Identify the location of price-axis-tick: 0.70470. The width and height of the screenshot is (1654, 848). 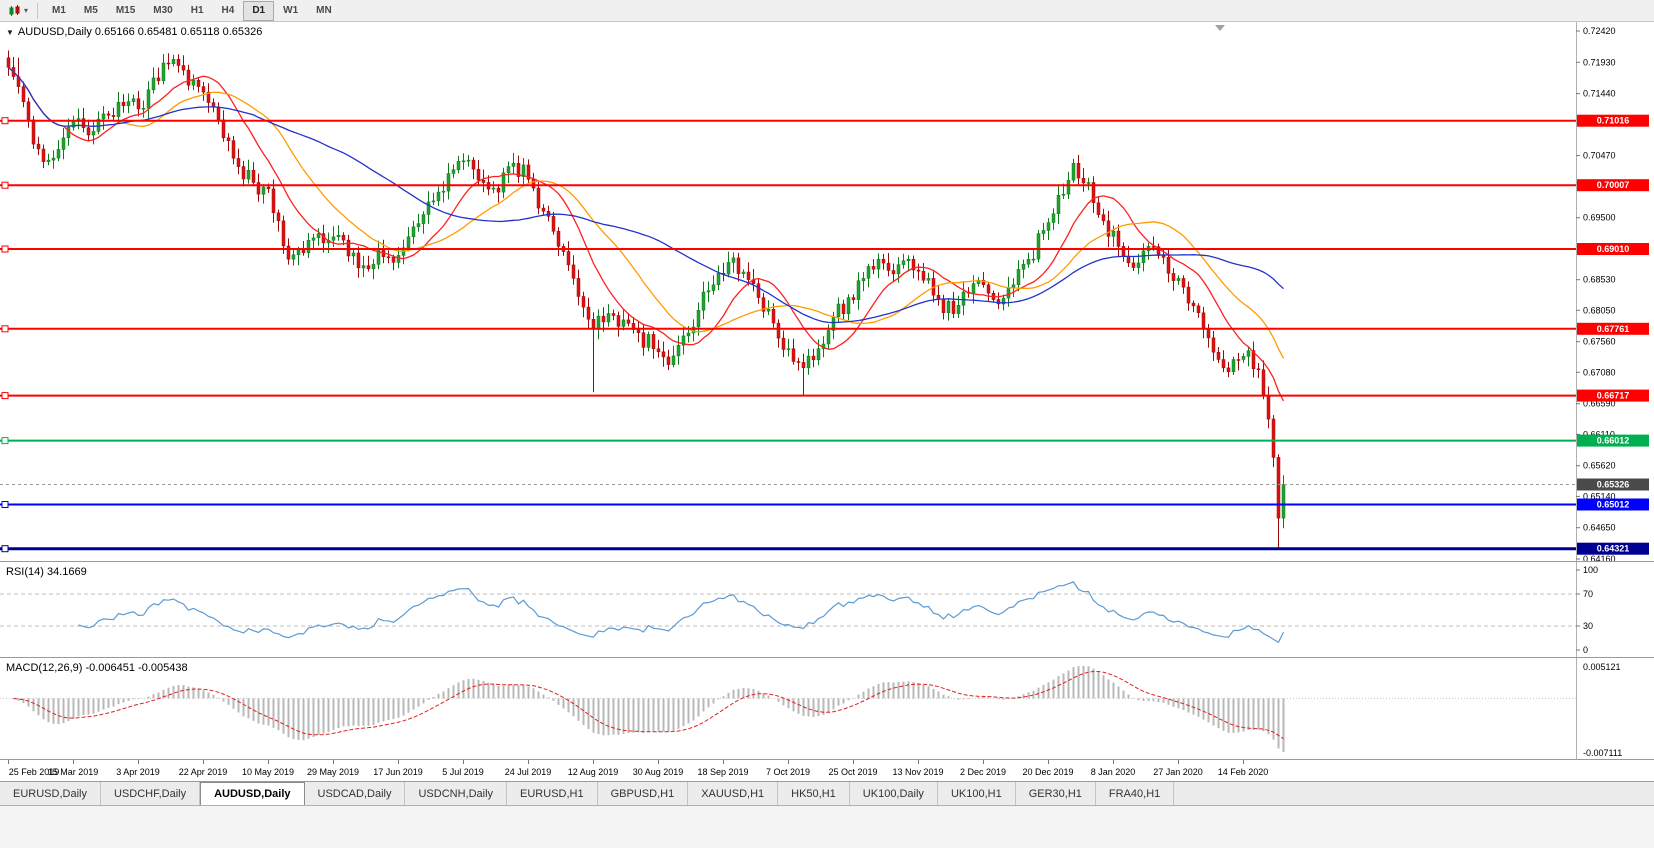
(1599, 156).